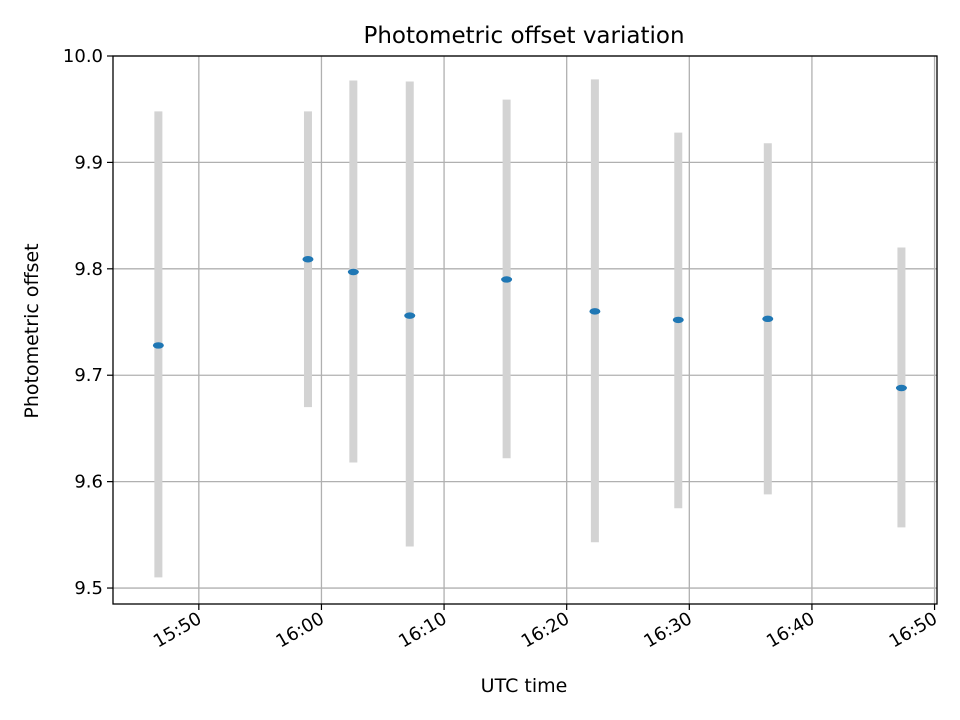 Image resolution: width=960 pixels, height=720 pixels. I want to click on x-axis-label: UTC time, so click(524, 686).